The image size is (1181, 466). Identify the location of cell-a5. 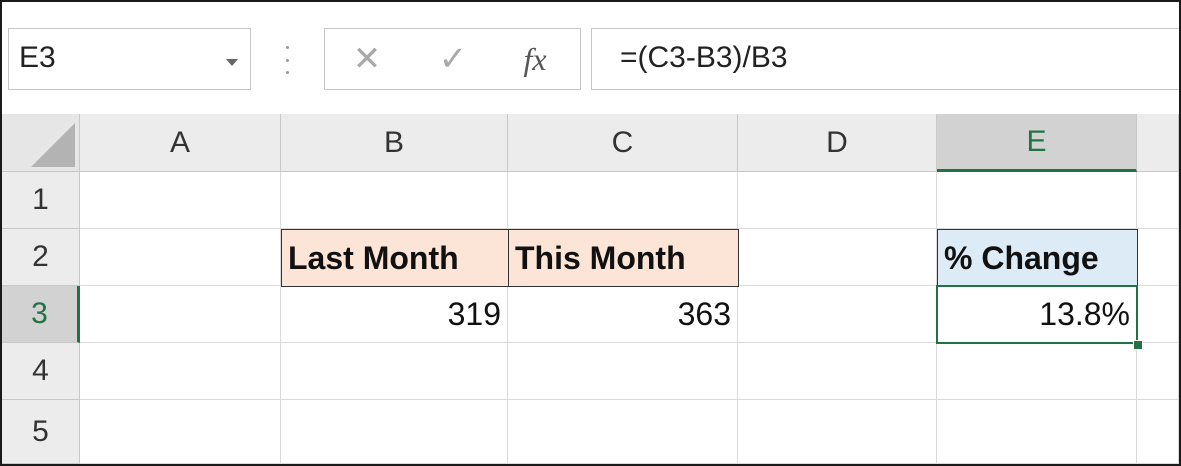
(180, 432).